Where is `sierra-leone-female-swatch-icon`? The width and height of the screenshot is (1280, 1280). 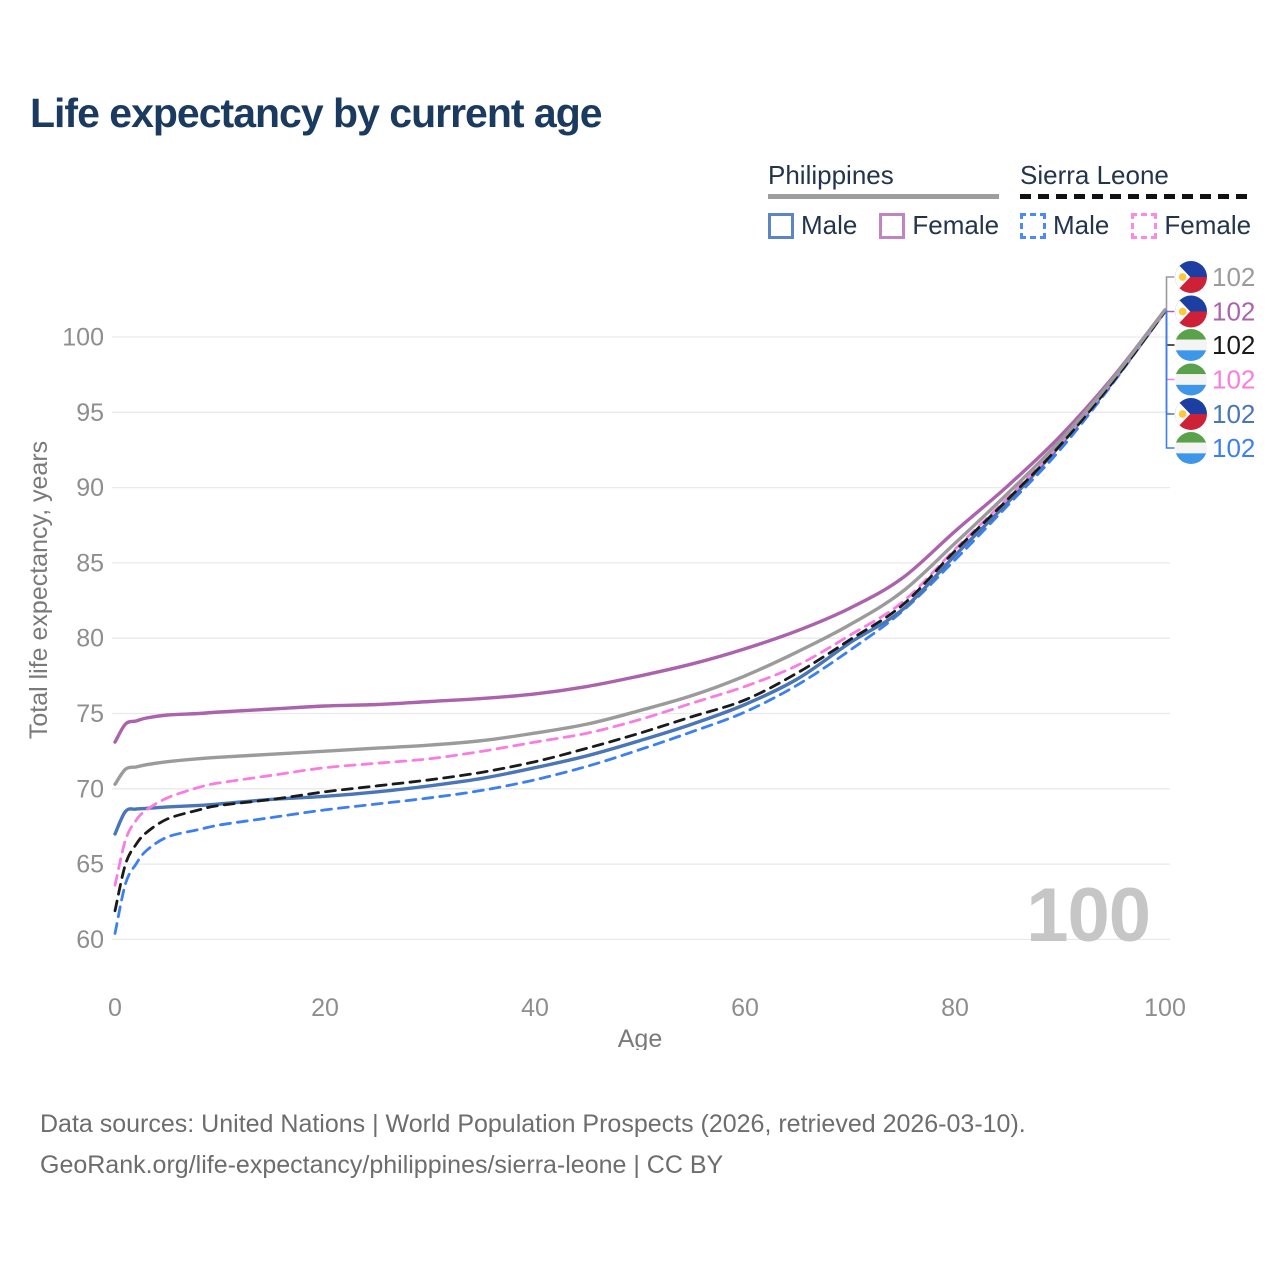 sierra-leone-female-swatch-icon is located at coordinates (1144, 225).